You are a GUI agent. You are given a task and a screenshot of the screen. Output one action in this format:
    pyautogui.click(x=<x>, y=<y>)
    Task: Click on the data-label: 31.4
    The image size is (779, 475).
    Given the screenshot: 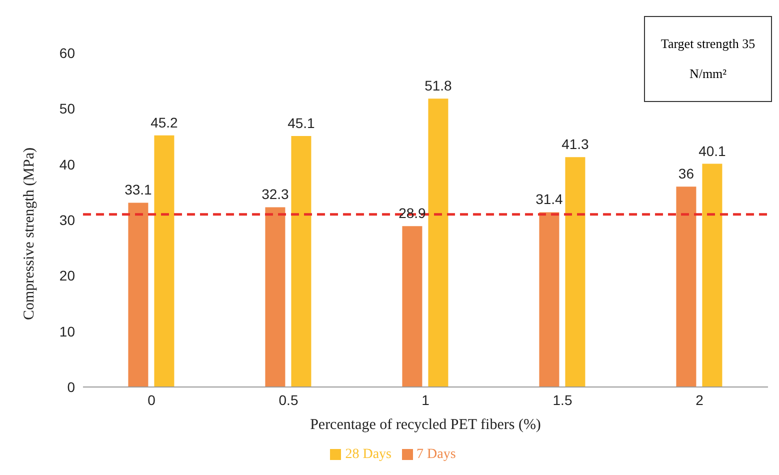 What is the action you would take?
    pyautogui.click(x=550, y=199)
    